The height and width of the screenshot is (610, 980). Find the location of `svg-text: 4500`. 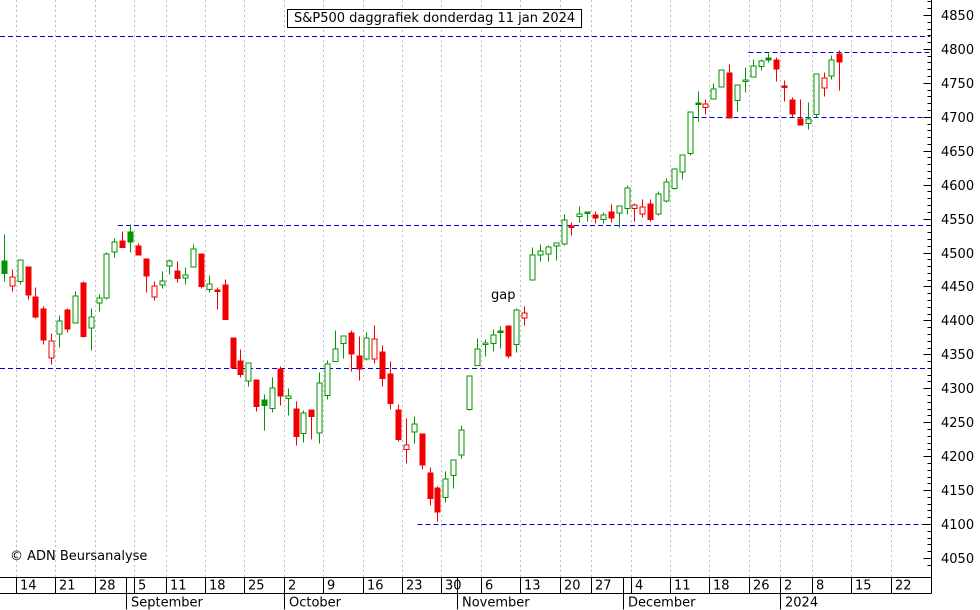

svg-text: 4500 is located at coordinates (957, 254).